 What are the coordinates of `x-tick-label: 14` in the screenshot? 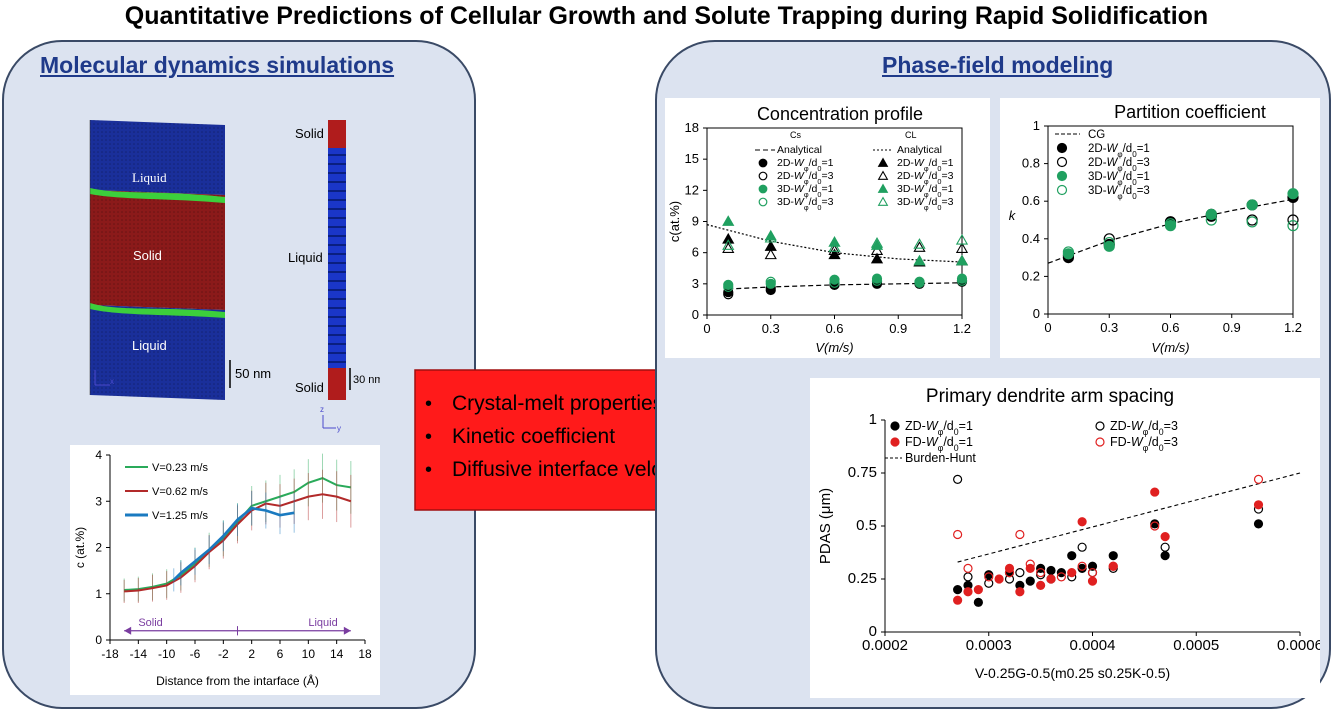 It's located at (337, 654).